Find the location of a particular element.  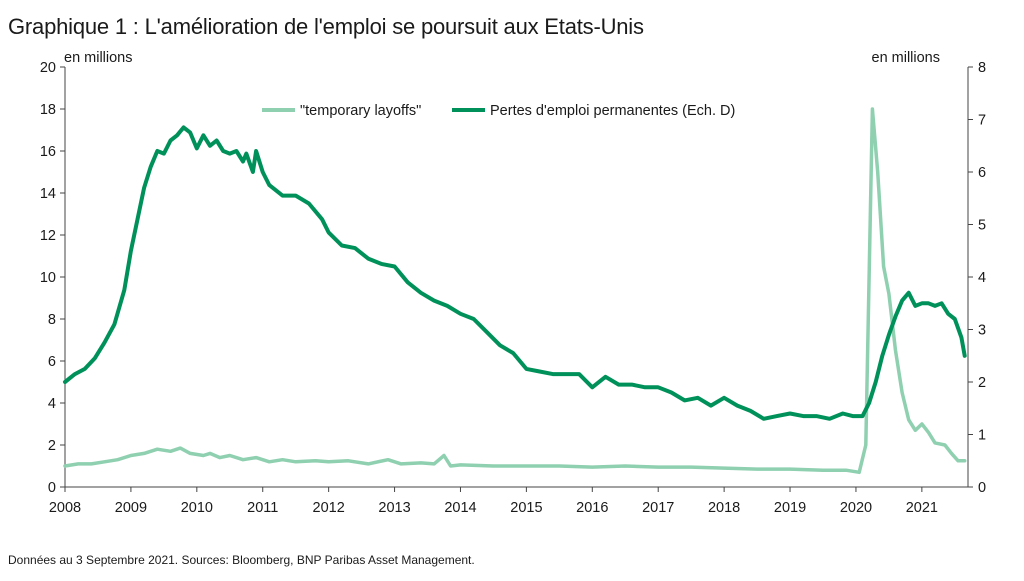

right-tick-label: 6 is located at coordinates (982, 173).